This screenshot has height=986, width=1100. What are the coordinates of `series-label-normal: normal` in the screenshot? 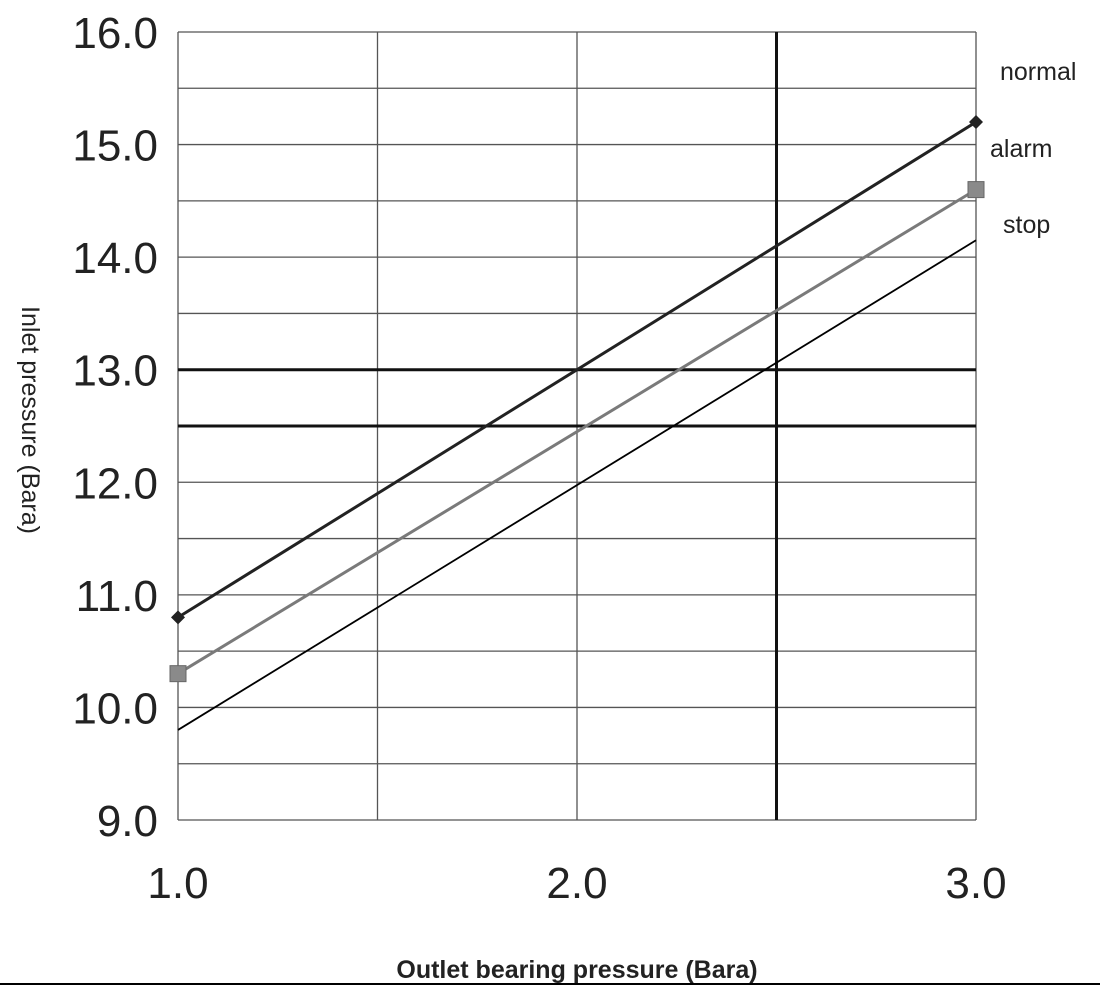 It's located at (1038, 72).